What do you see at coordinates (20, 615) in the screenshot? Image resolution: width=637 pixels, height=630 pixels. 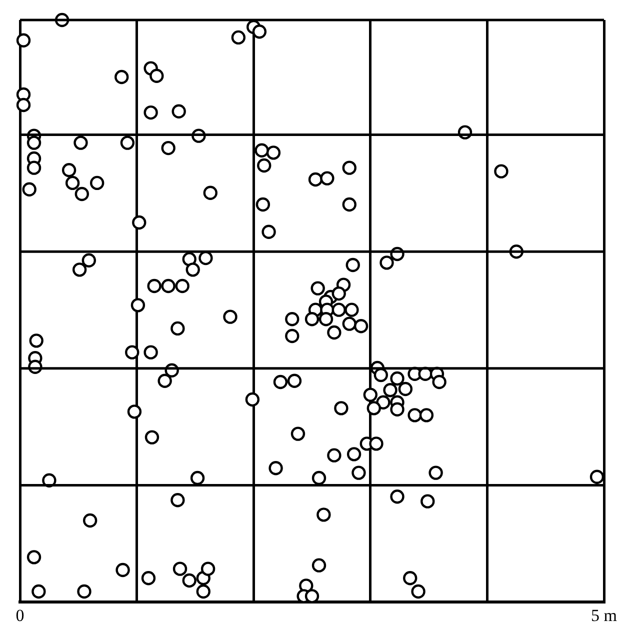 I see `x-tick-label: 0` at bounding box center [20, 615].